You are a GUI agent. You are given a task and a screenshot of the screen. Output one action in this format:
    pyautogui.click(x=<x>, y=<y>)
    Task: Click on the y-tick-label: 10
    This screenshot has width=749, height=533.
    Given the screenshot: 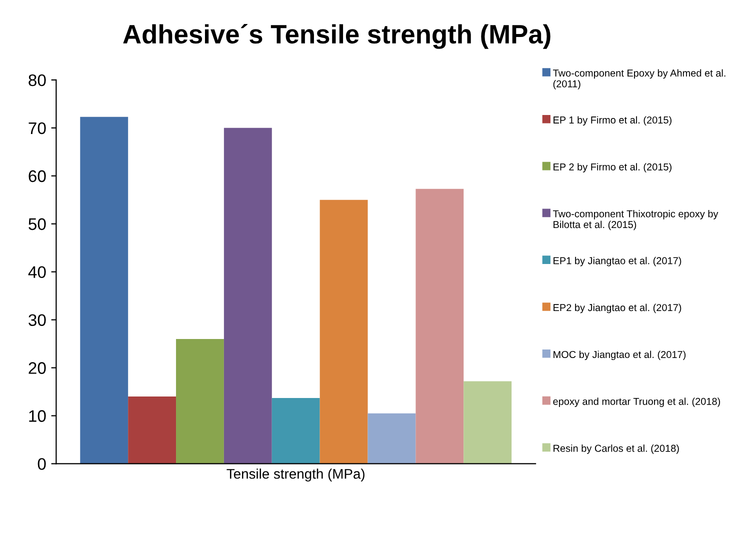 What is the action you would take?
    pyautogui.click(x=37, y=416)
    